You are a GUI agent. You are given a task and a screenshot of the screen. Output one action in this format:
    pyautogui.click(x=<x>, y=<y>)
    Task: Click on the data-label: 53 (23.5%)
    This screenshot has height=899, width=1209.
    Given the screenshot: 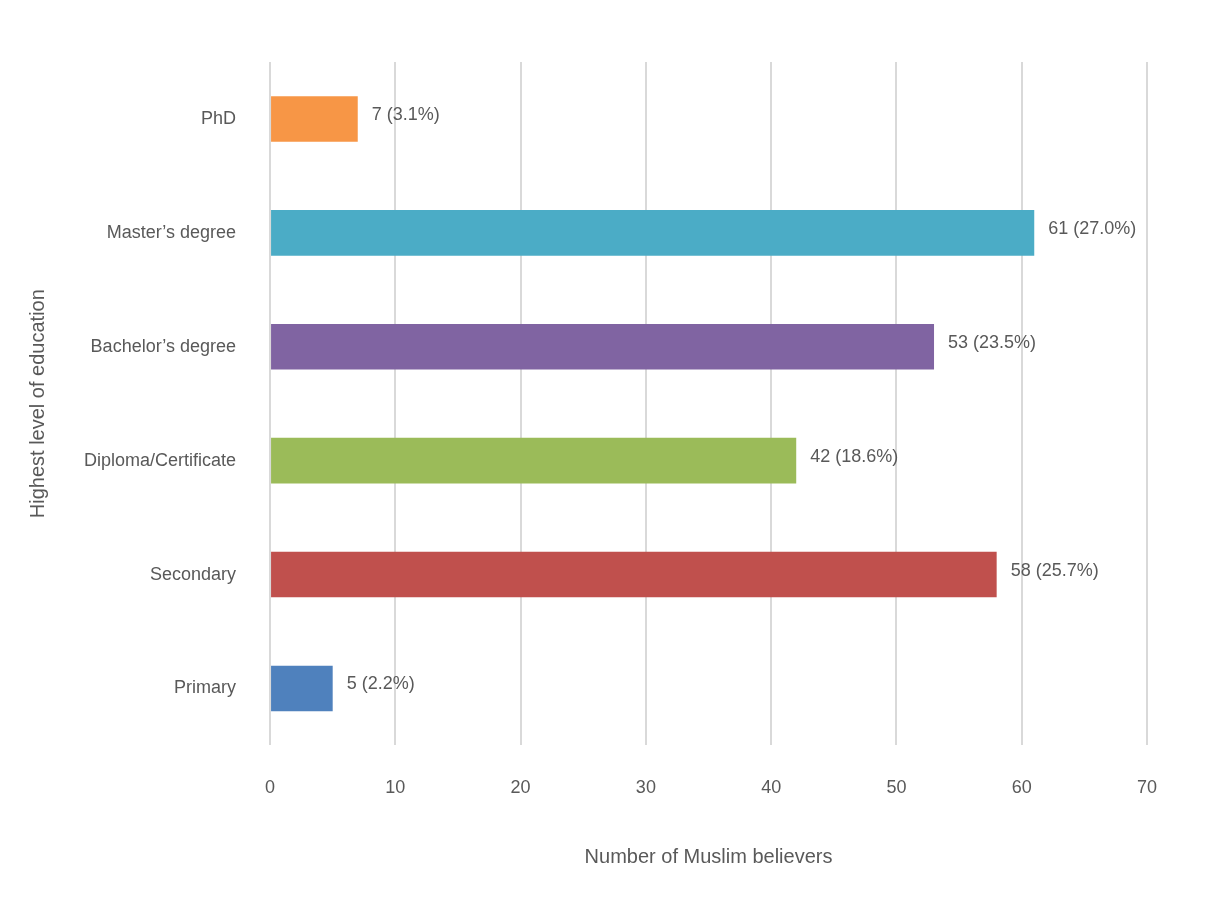 What is the action you would take?
    pyautogui.click(x=992, y=341)
    